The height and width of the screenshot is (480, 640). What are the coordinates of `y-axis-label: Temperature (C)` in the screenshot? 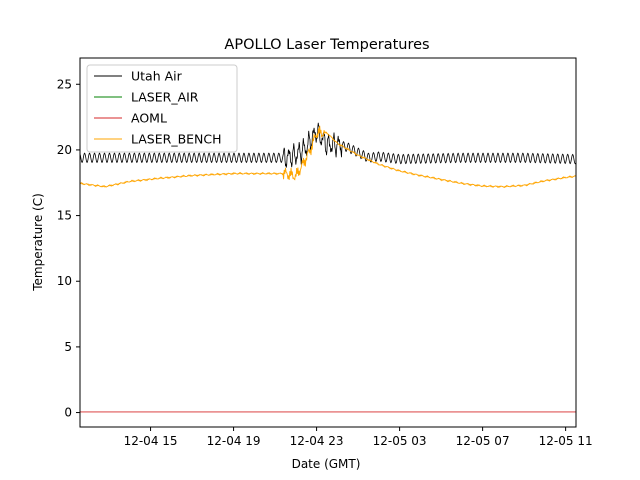 It's located at (38, 242).